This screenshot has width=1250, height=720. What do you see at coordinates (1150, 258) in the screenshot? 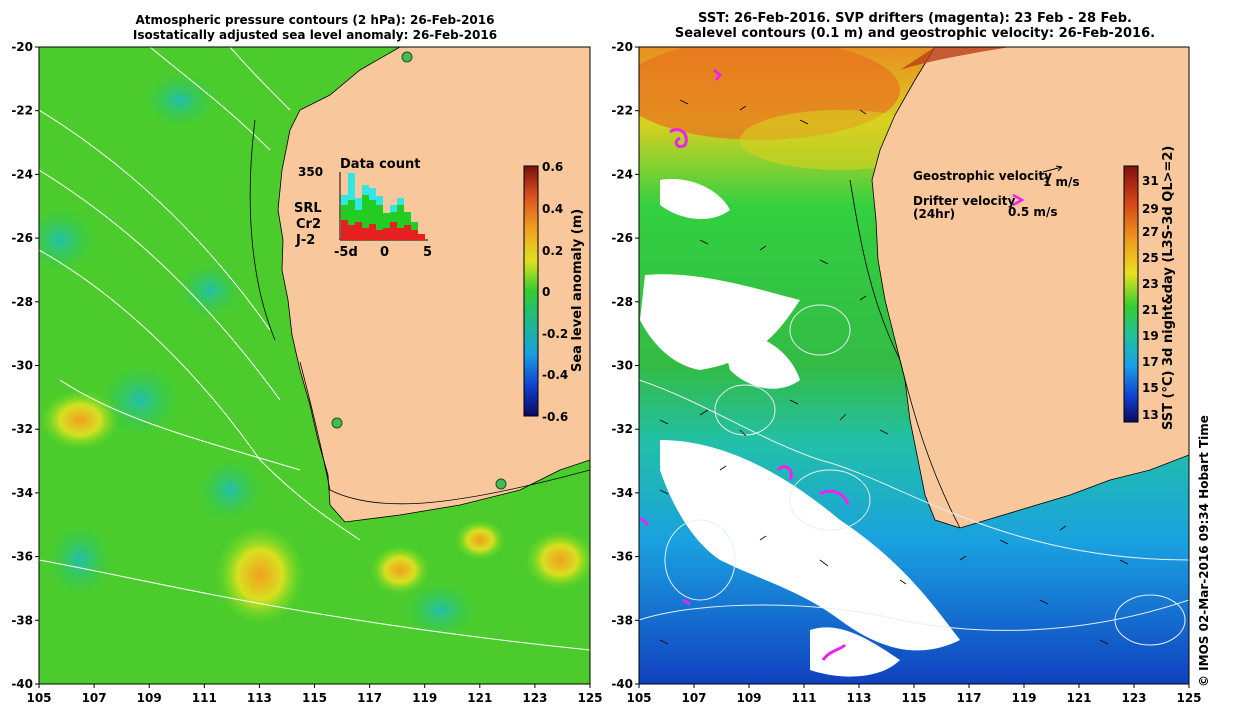
I see `sst-tick: 25` at bounding box center [1150, 258].